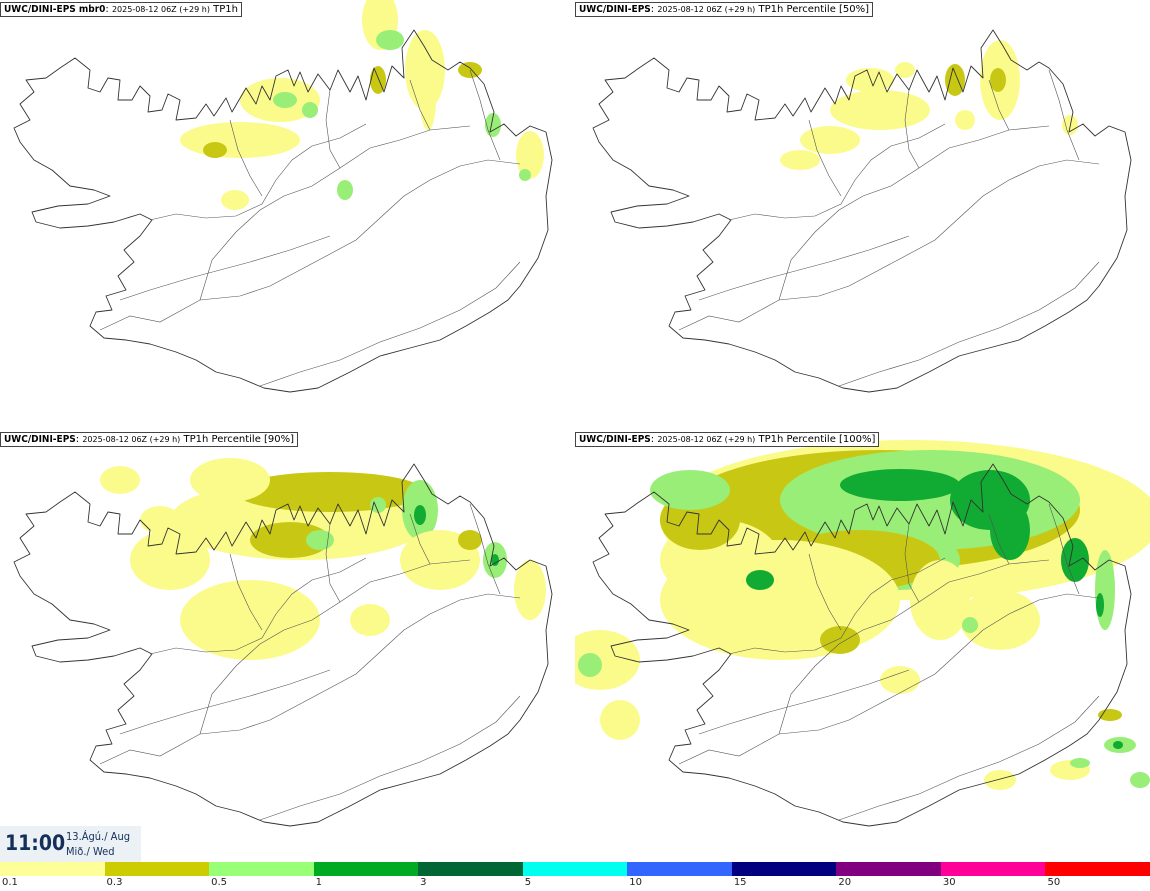  Describe the element at coordinates (814, 9) in the screenshot. I see `panel-variable: TP1h Percentile [50%]` at that location.